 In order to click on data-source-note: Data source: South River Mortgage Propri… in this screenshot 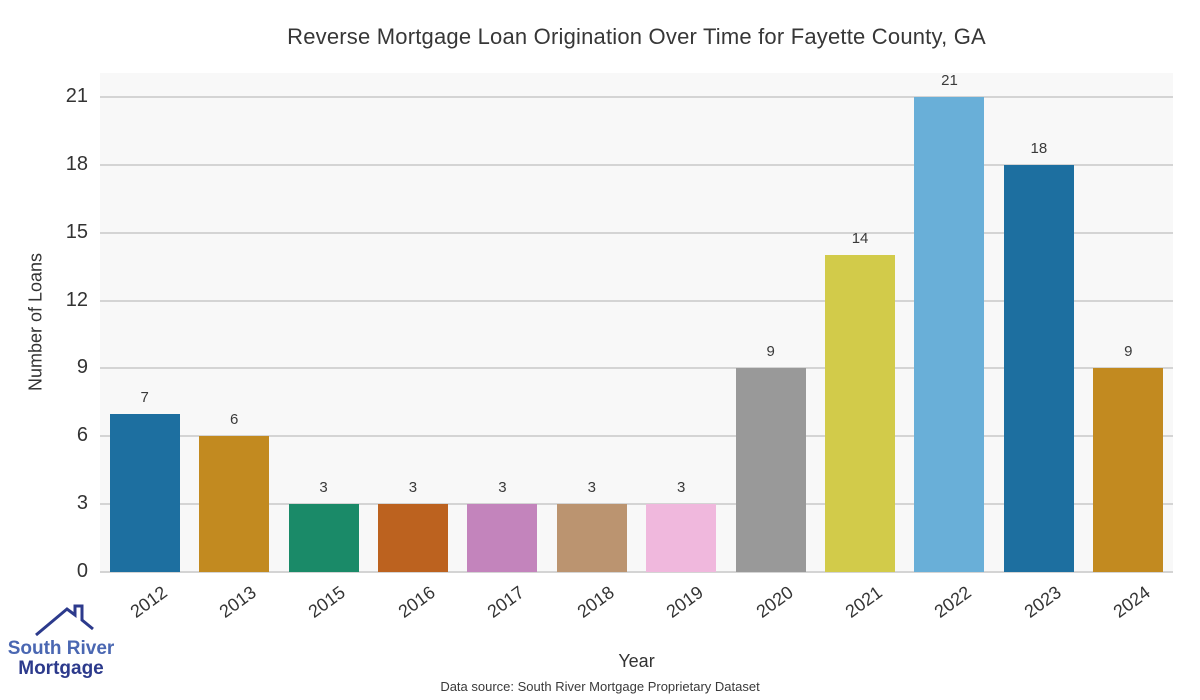, I will do `click(600, 686)`.